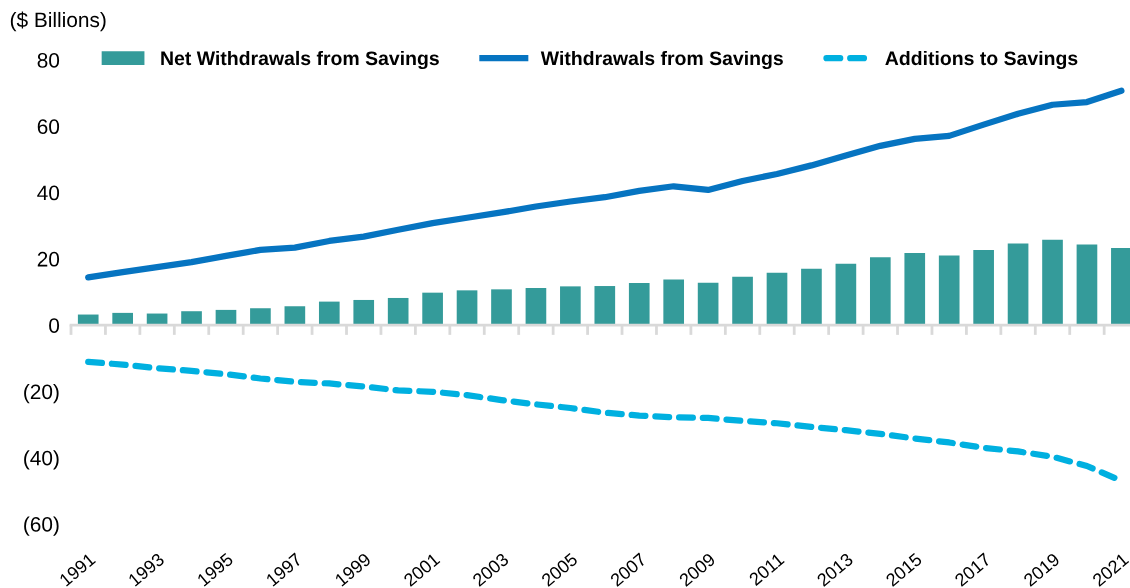 The image size is (1130, 588). Describe the element at coordinates (661, 60) in the screenshot. I see `legend-label: Withdrawals from Savings` at that location.